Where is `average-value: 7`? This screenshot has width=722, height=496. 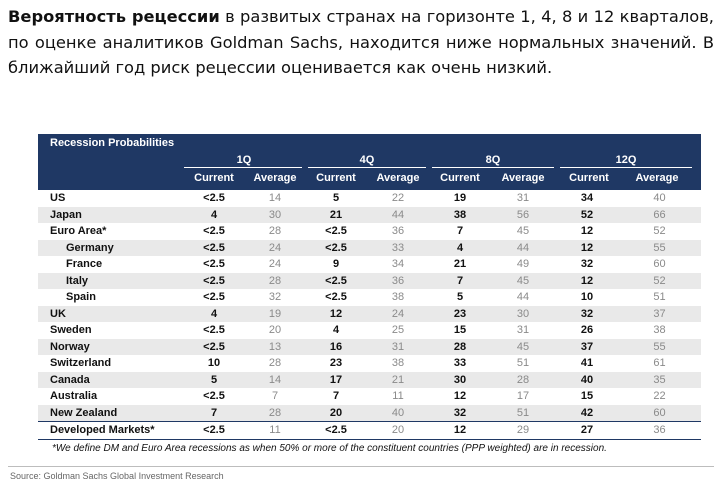
average-value: 7 is located at coordinates (275, 396).